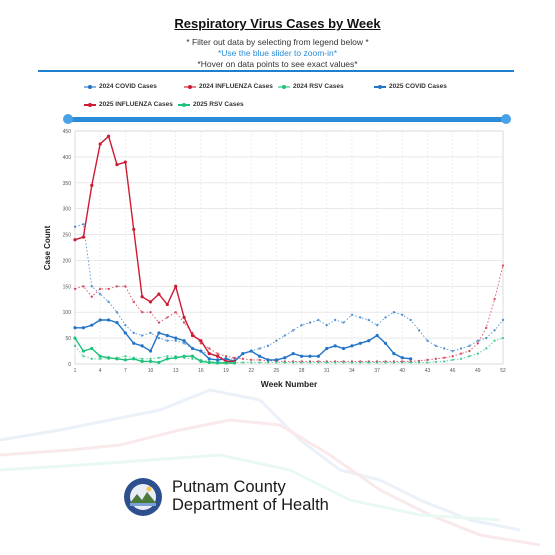 The height and width of the screenshot is (555, 555). Describe the element at coordinates (311, 86) in the screenshot. I see `legend-item-2024-rsv: 2024 RSV Cases` at that location.